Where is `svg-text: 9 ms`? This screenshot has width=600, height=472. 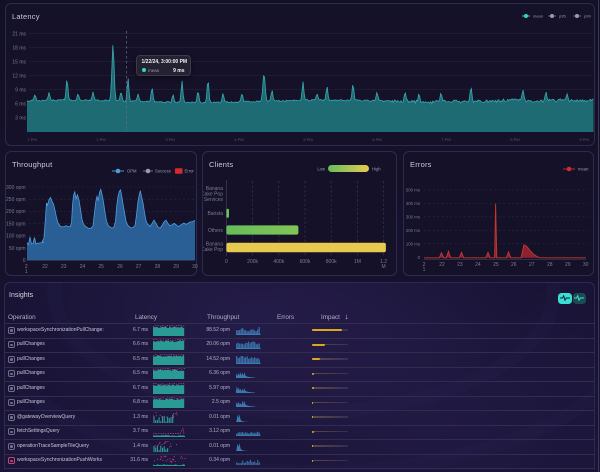 svg-text: 9 ms is located at coordinates (20, 90).